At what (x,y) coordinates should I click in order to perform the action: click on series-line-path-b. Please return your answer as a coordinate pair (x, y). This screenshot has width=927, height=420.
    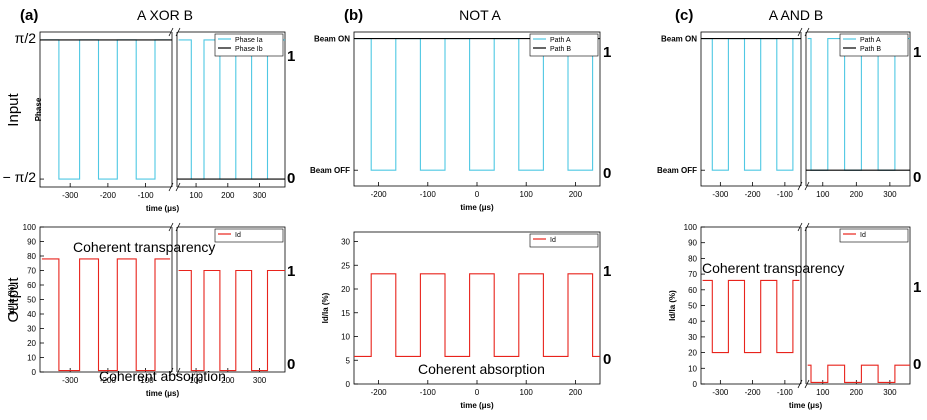
    Looking at the image, I should click on (805, 104).